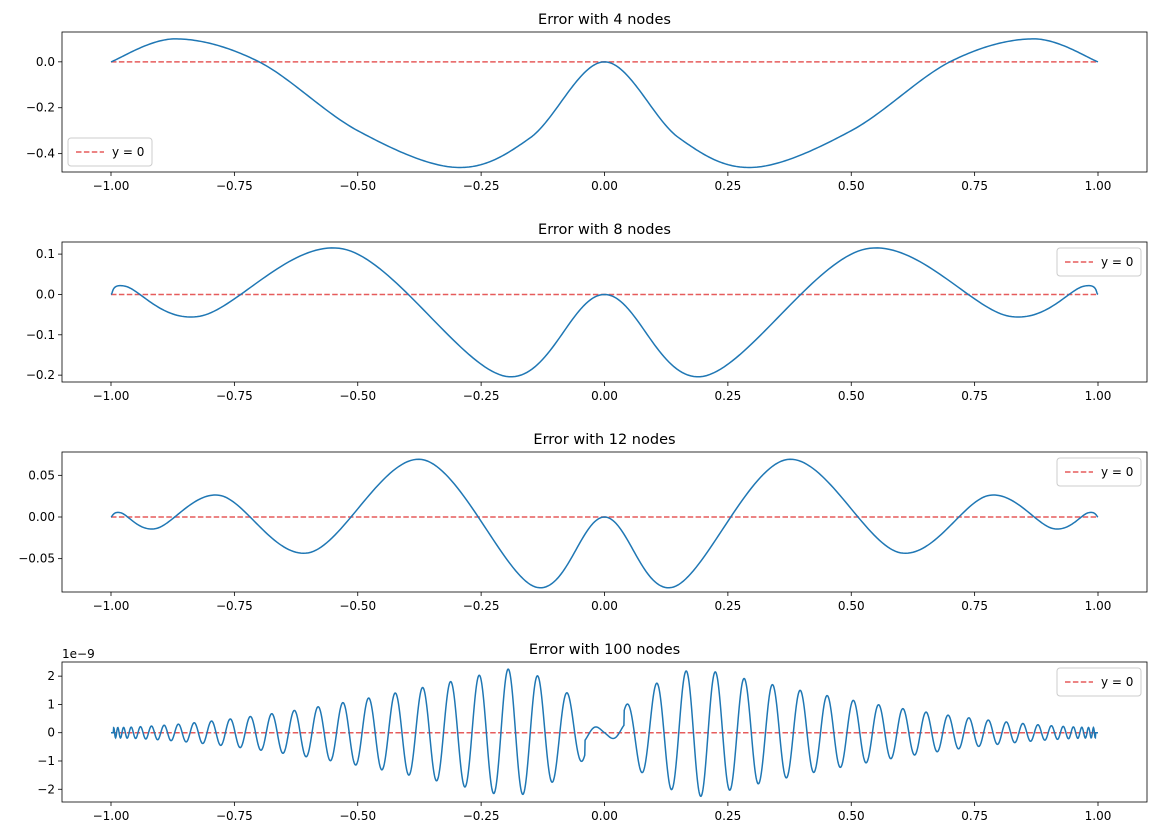  I want to click on subplot-title: Error with 12 nodes, so click(604, 440).